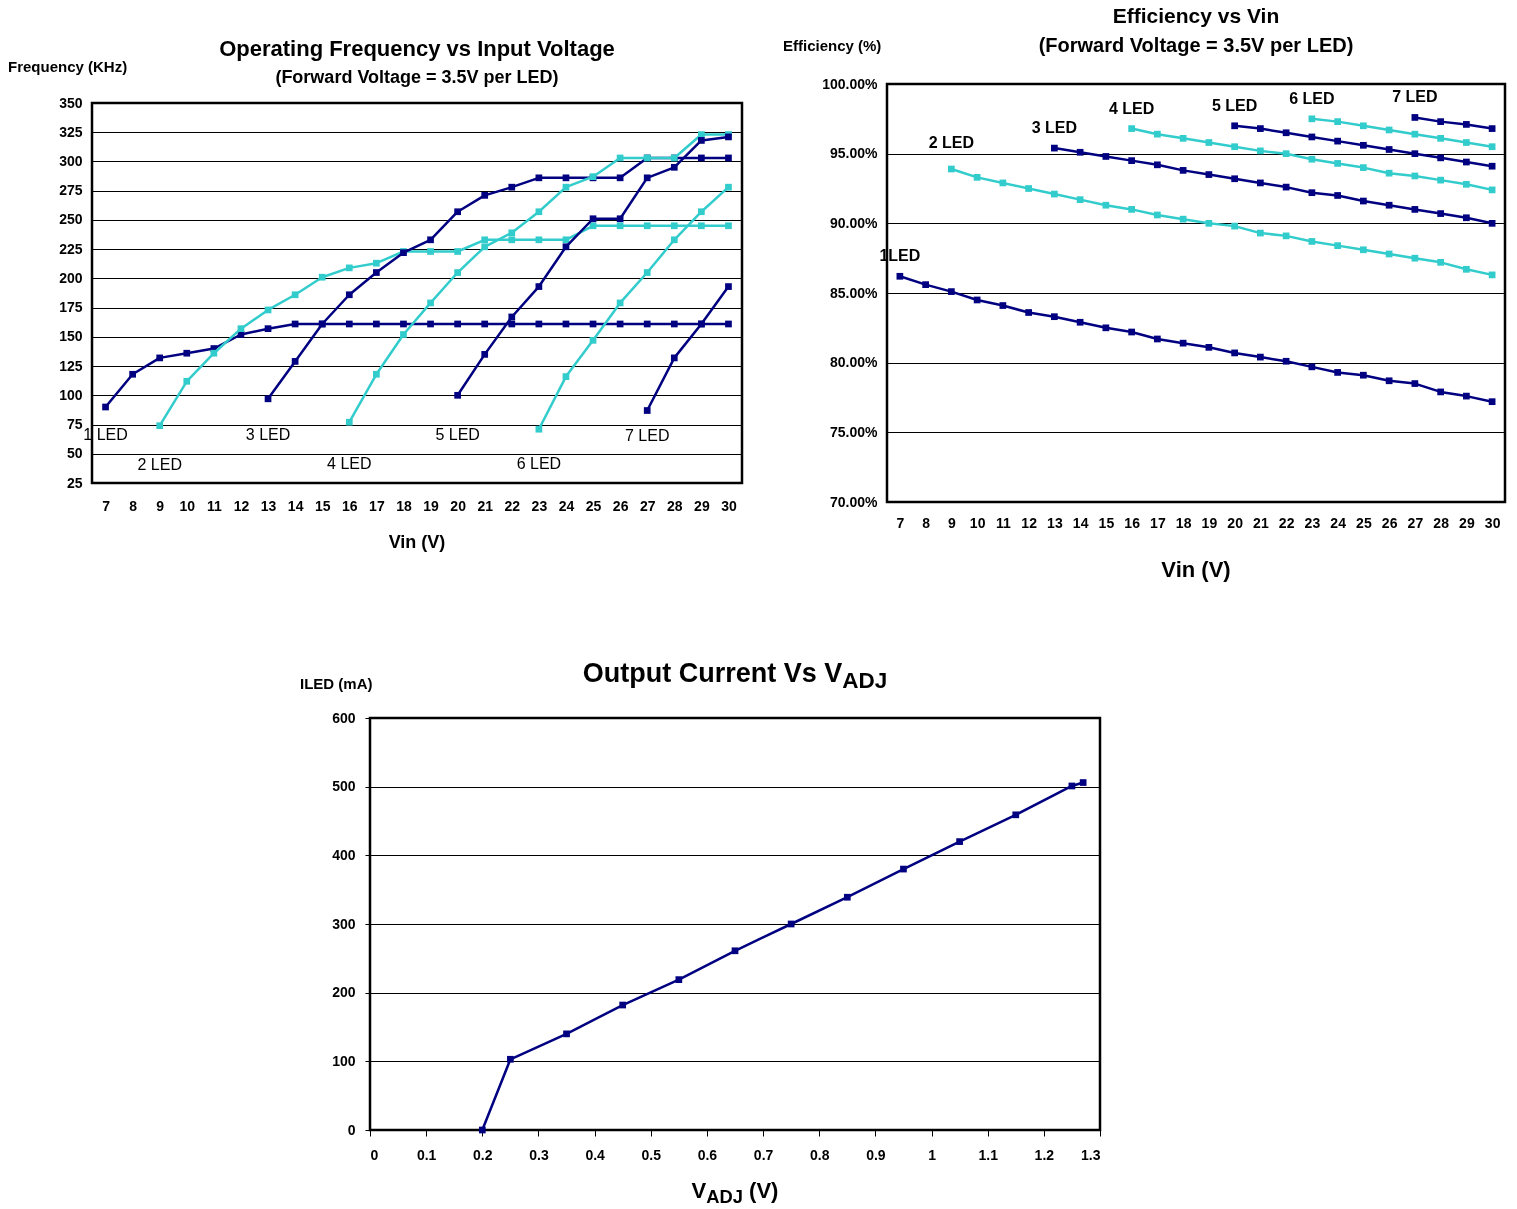 This screenshot has height=1209, width=1517. Describe the element at coordinates (71, 248) in the screenshot. I see `y-tick-label: 225` at that location.